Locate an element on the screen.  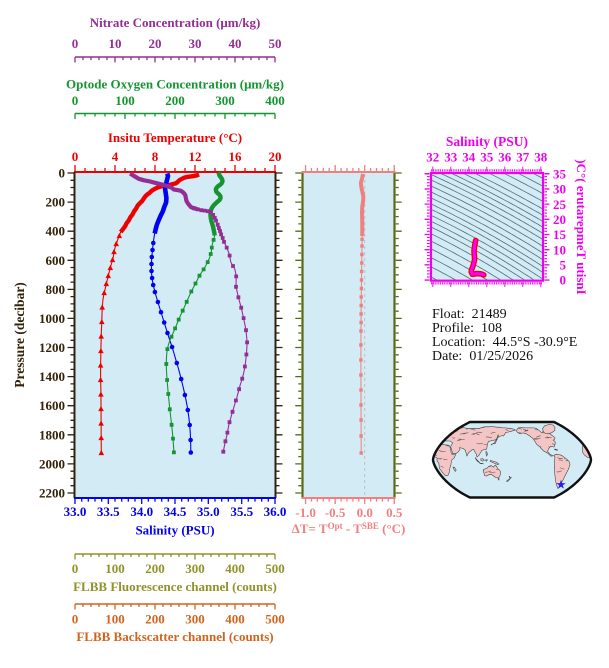
svg-text: 4 is located at coordinates (115, 156).